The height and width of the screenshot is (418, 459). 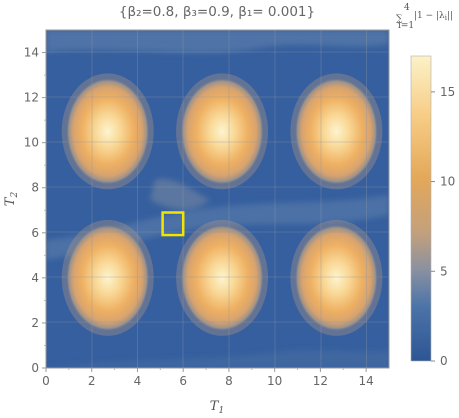 I want to click on y-tick-label: 8, so click(x=35, y=188).